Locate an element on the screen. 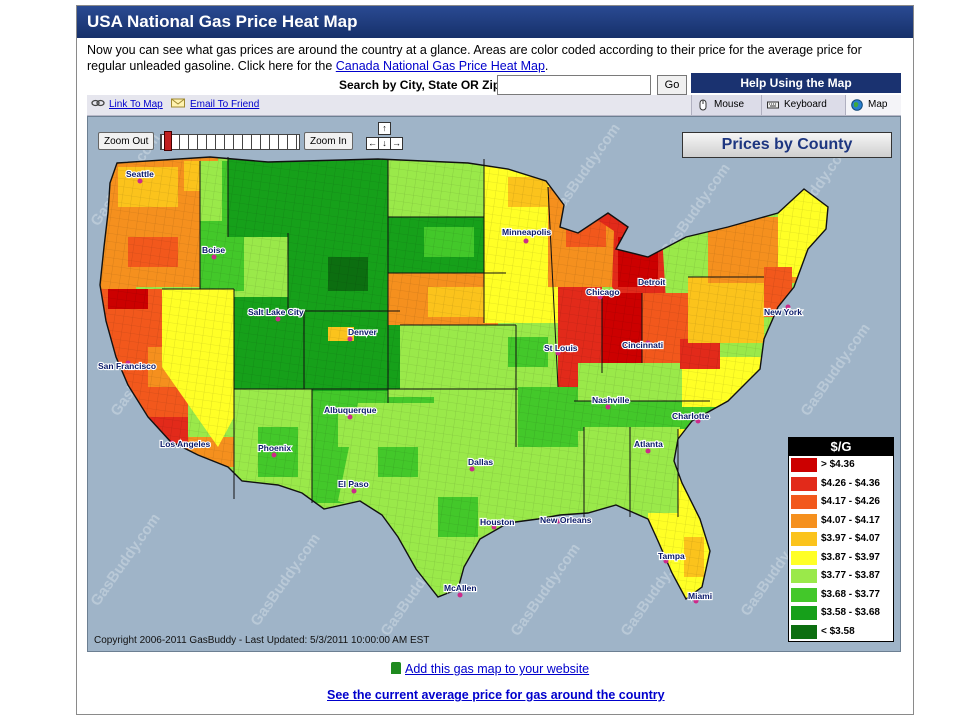 Image resolution: width=960 pixels, height=720 pixels. city-el-paso: El Paso is located at coordinates (353, 484).